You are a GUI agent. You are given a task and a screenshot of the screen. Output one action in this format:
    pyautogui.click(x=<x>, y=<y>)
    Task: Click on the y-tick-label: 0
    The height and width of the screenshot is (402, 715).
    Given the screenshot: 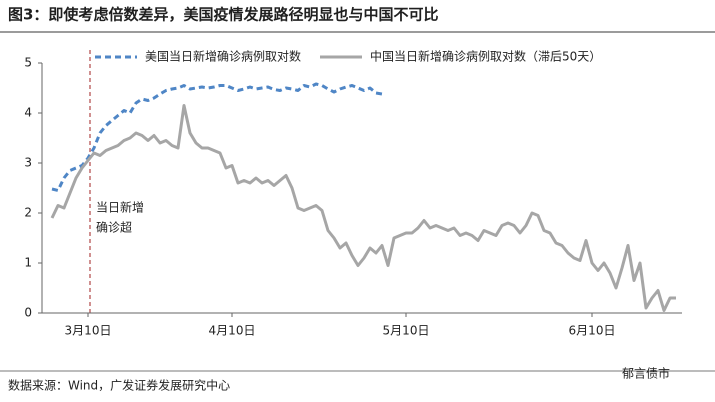 What is the action you would take?
    pyautogui.click(x=28, y=313)
    